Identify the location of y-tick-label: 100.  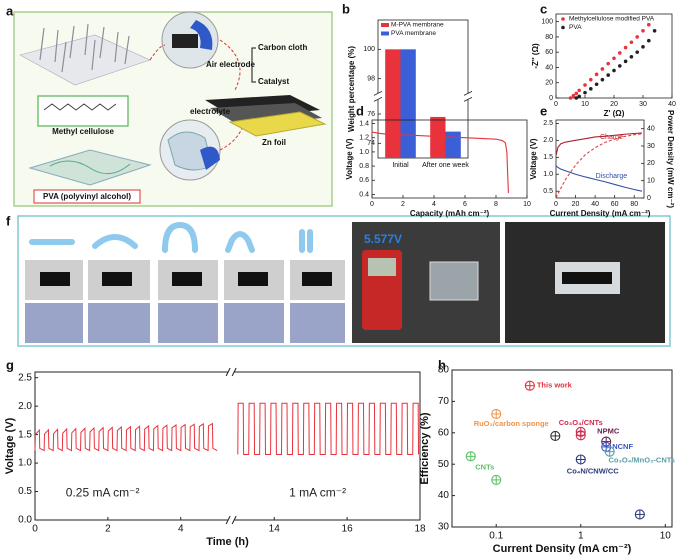
(547, 21).